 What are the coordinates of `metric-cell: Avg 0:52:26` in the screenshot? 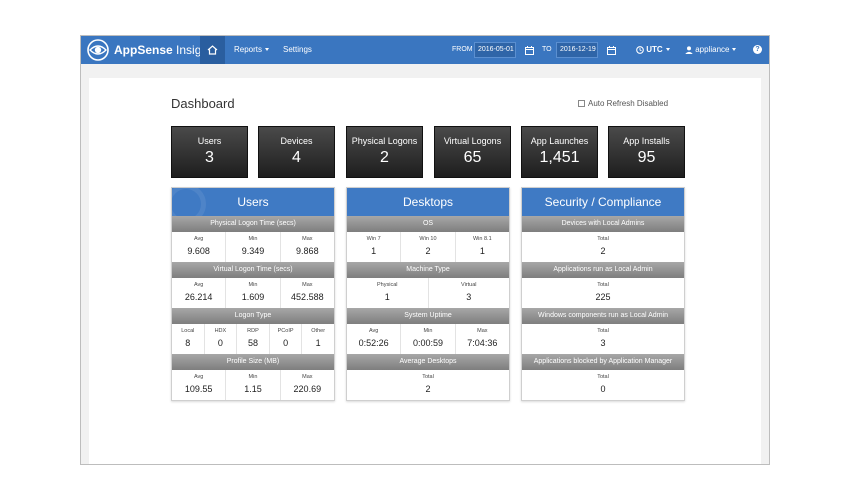 It's located at (374, 339).